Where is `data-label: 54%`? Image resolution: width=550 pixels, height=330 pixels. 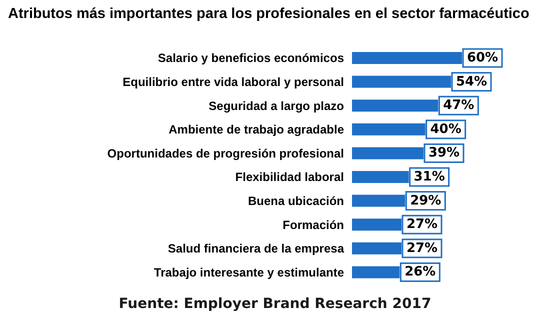
data-label: 54% is located at coordinates (472, 82).